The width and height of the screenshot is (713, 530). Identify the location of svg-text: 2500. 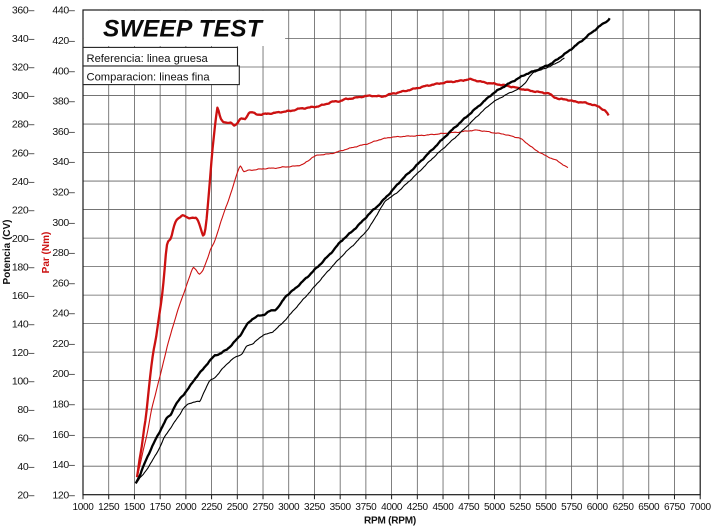
(238, 507).